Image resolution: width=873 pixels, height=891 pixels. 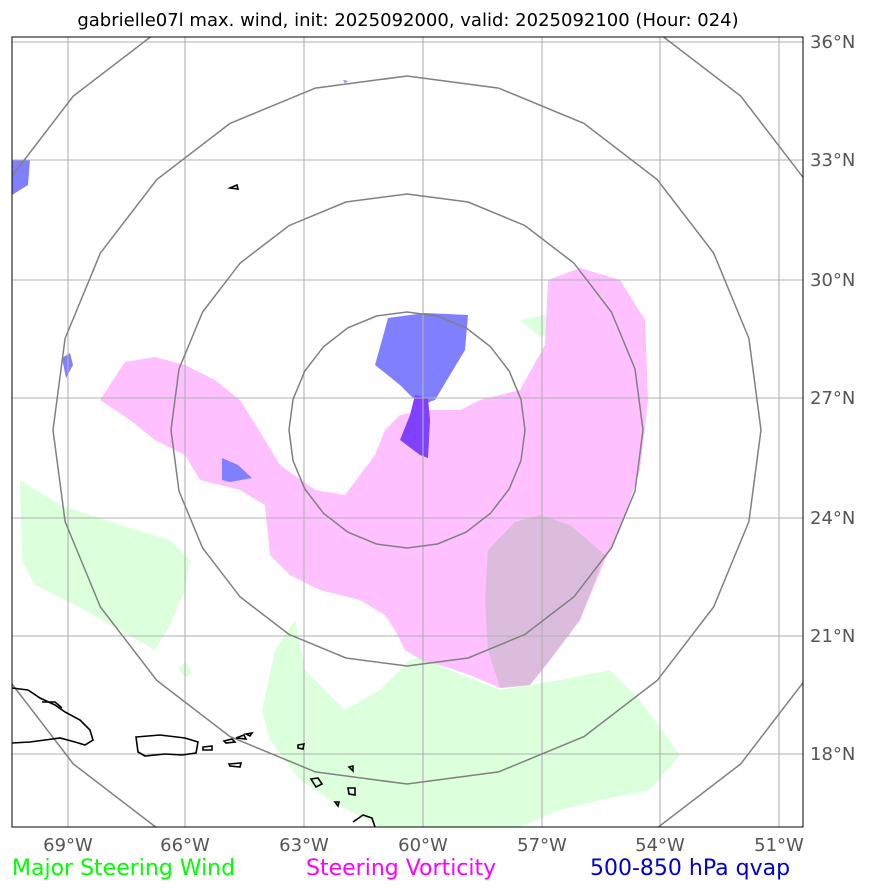 I want to click on legend-entry: Major Steering Wind, so click(x=123, y=868).